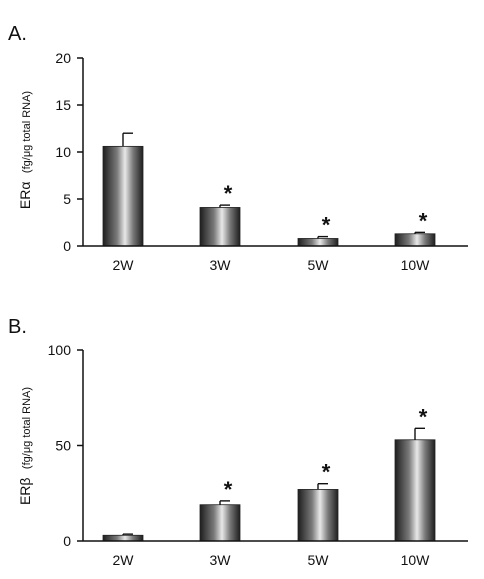 The image size is (484, 579). What do you see at coordinates (318, 515) in the screenshot?
I see `panel-b-bar-5W` at bounding box center [318, 515].